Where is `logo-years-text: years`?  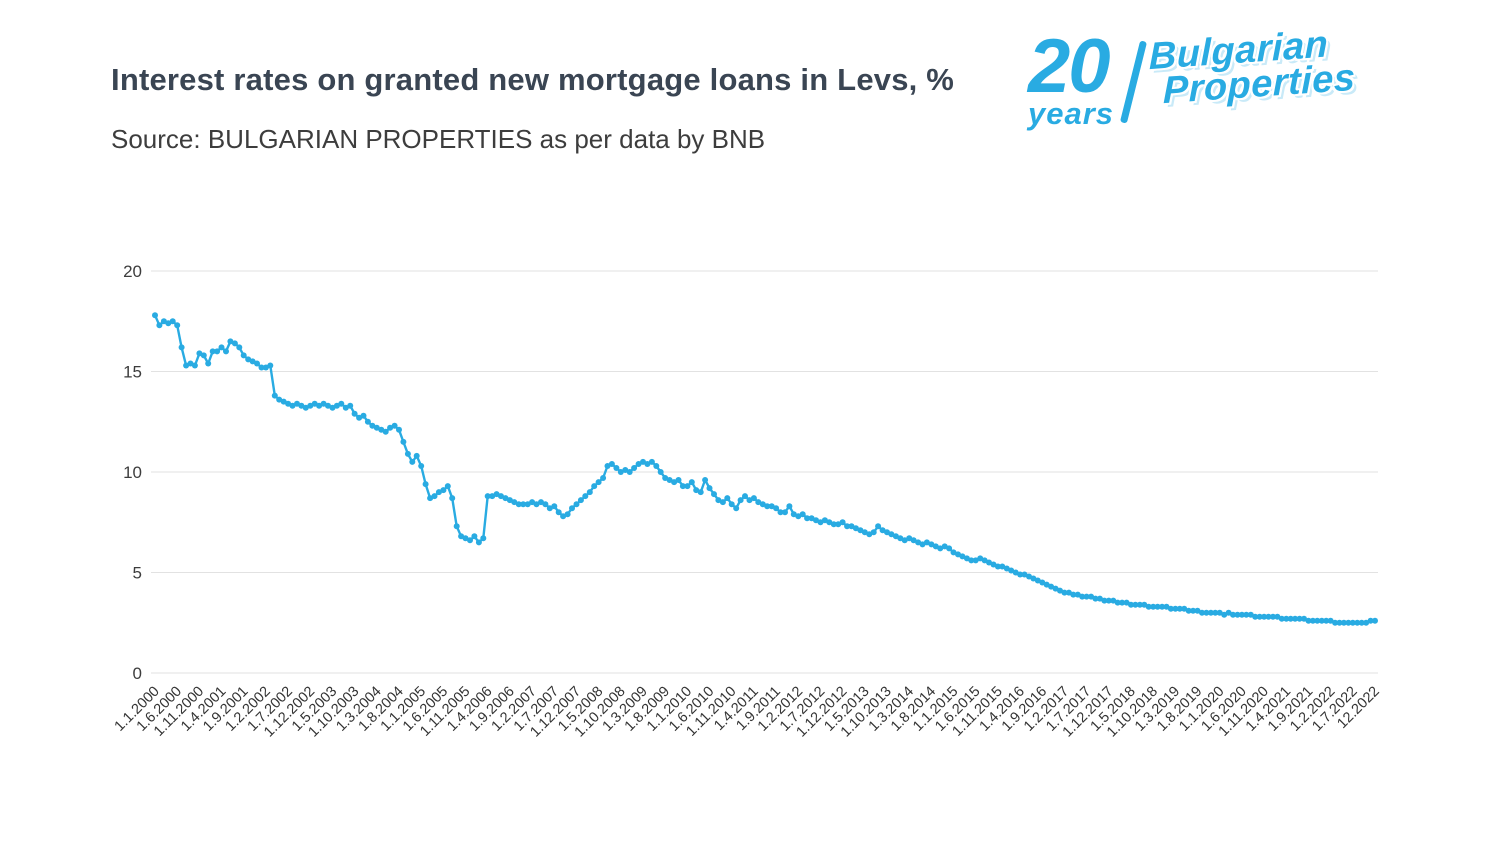
logo-years-text: years is located at coordinates (1071, 114).